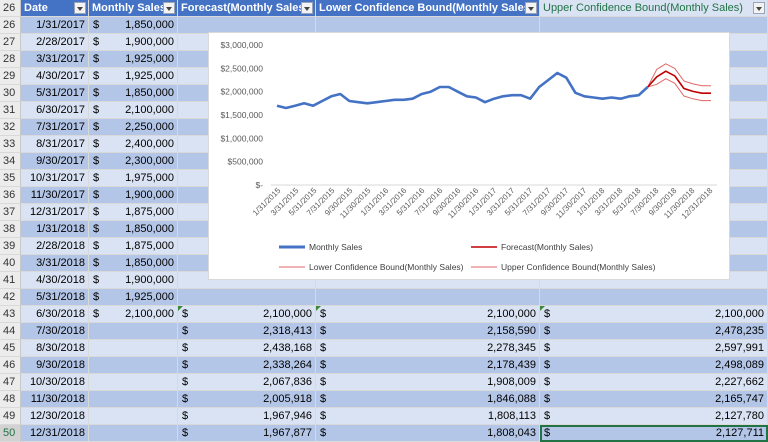 The height and width of the screenshot is (442, 768). Describe the element at coordinates (55, 144) in the screenshot. I see `date-cell: 8/31/2017` at that location.